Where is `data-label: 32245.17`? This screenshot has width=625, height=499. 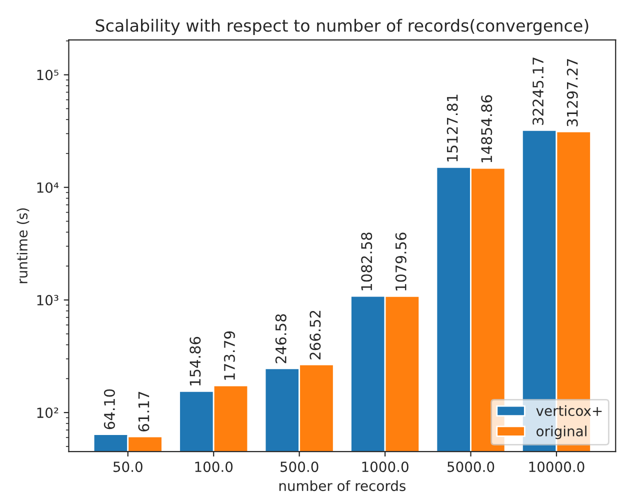 data-label: 32245.17 is located at coordinates (538, 91).